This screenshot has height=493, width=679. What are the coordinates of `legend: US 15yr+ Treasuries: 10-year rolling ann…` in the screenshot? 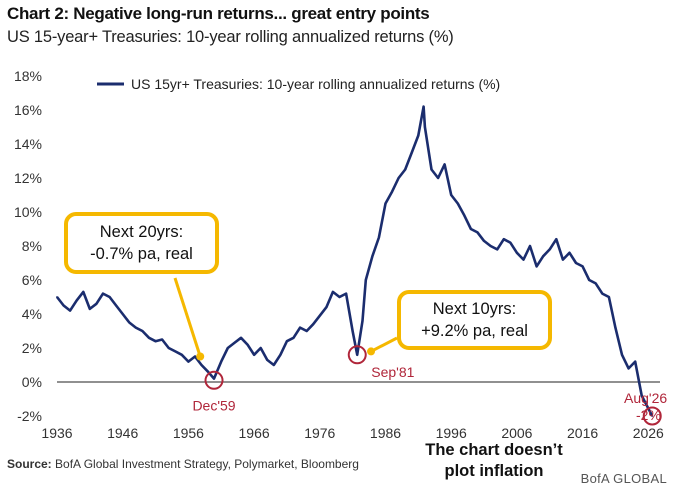 It's located at (298, 84).